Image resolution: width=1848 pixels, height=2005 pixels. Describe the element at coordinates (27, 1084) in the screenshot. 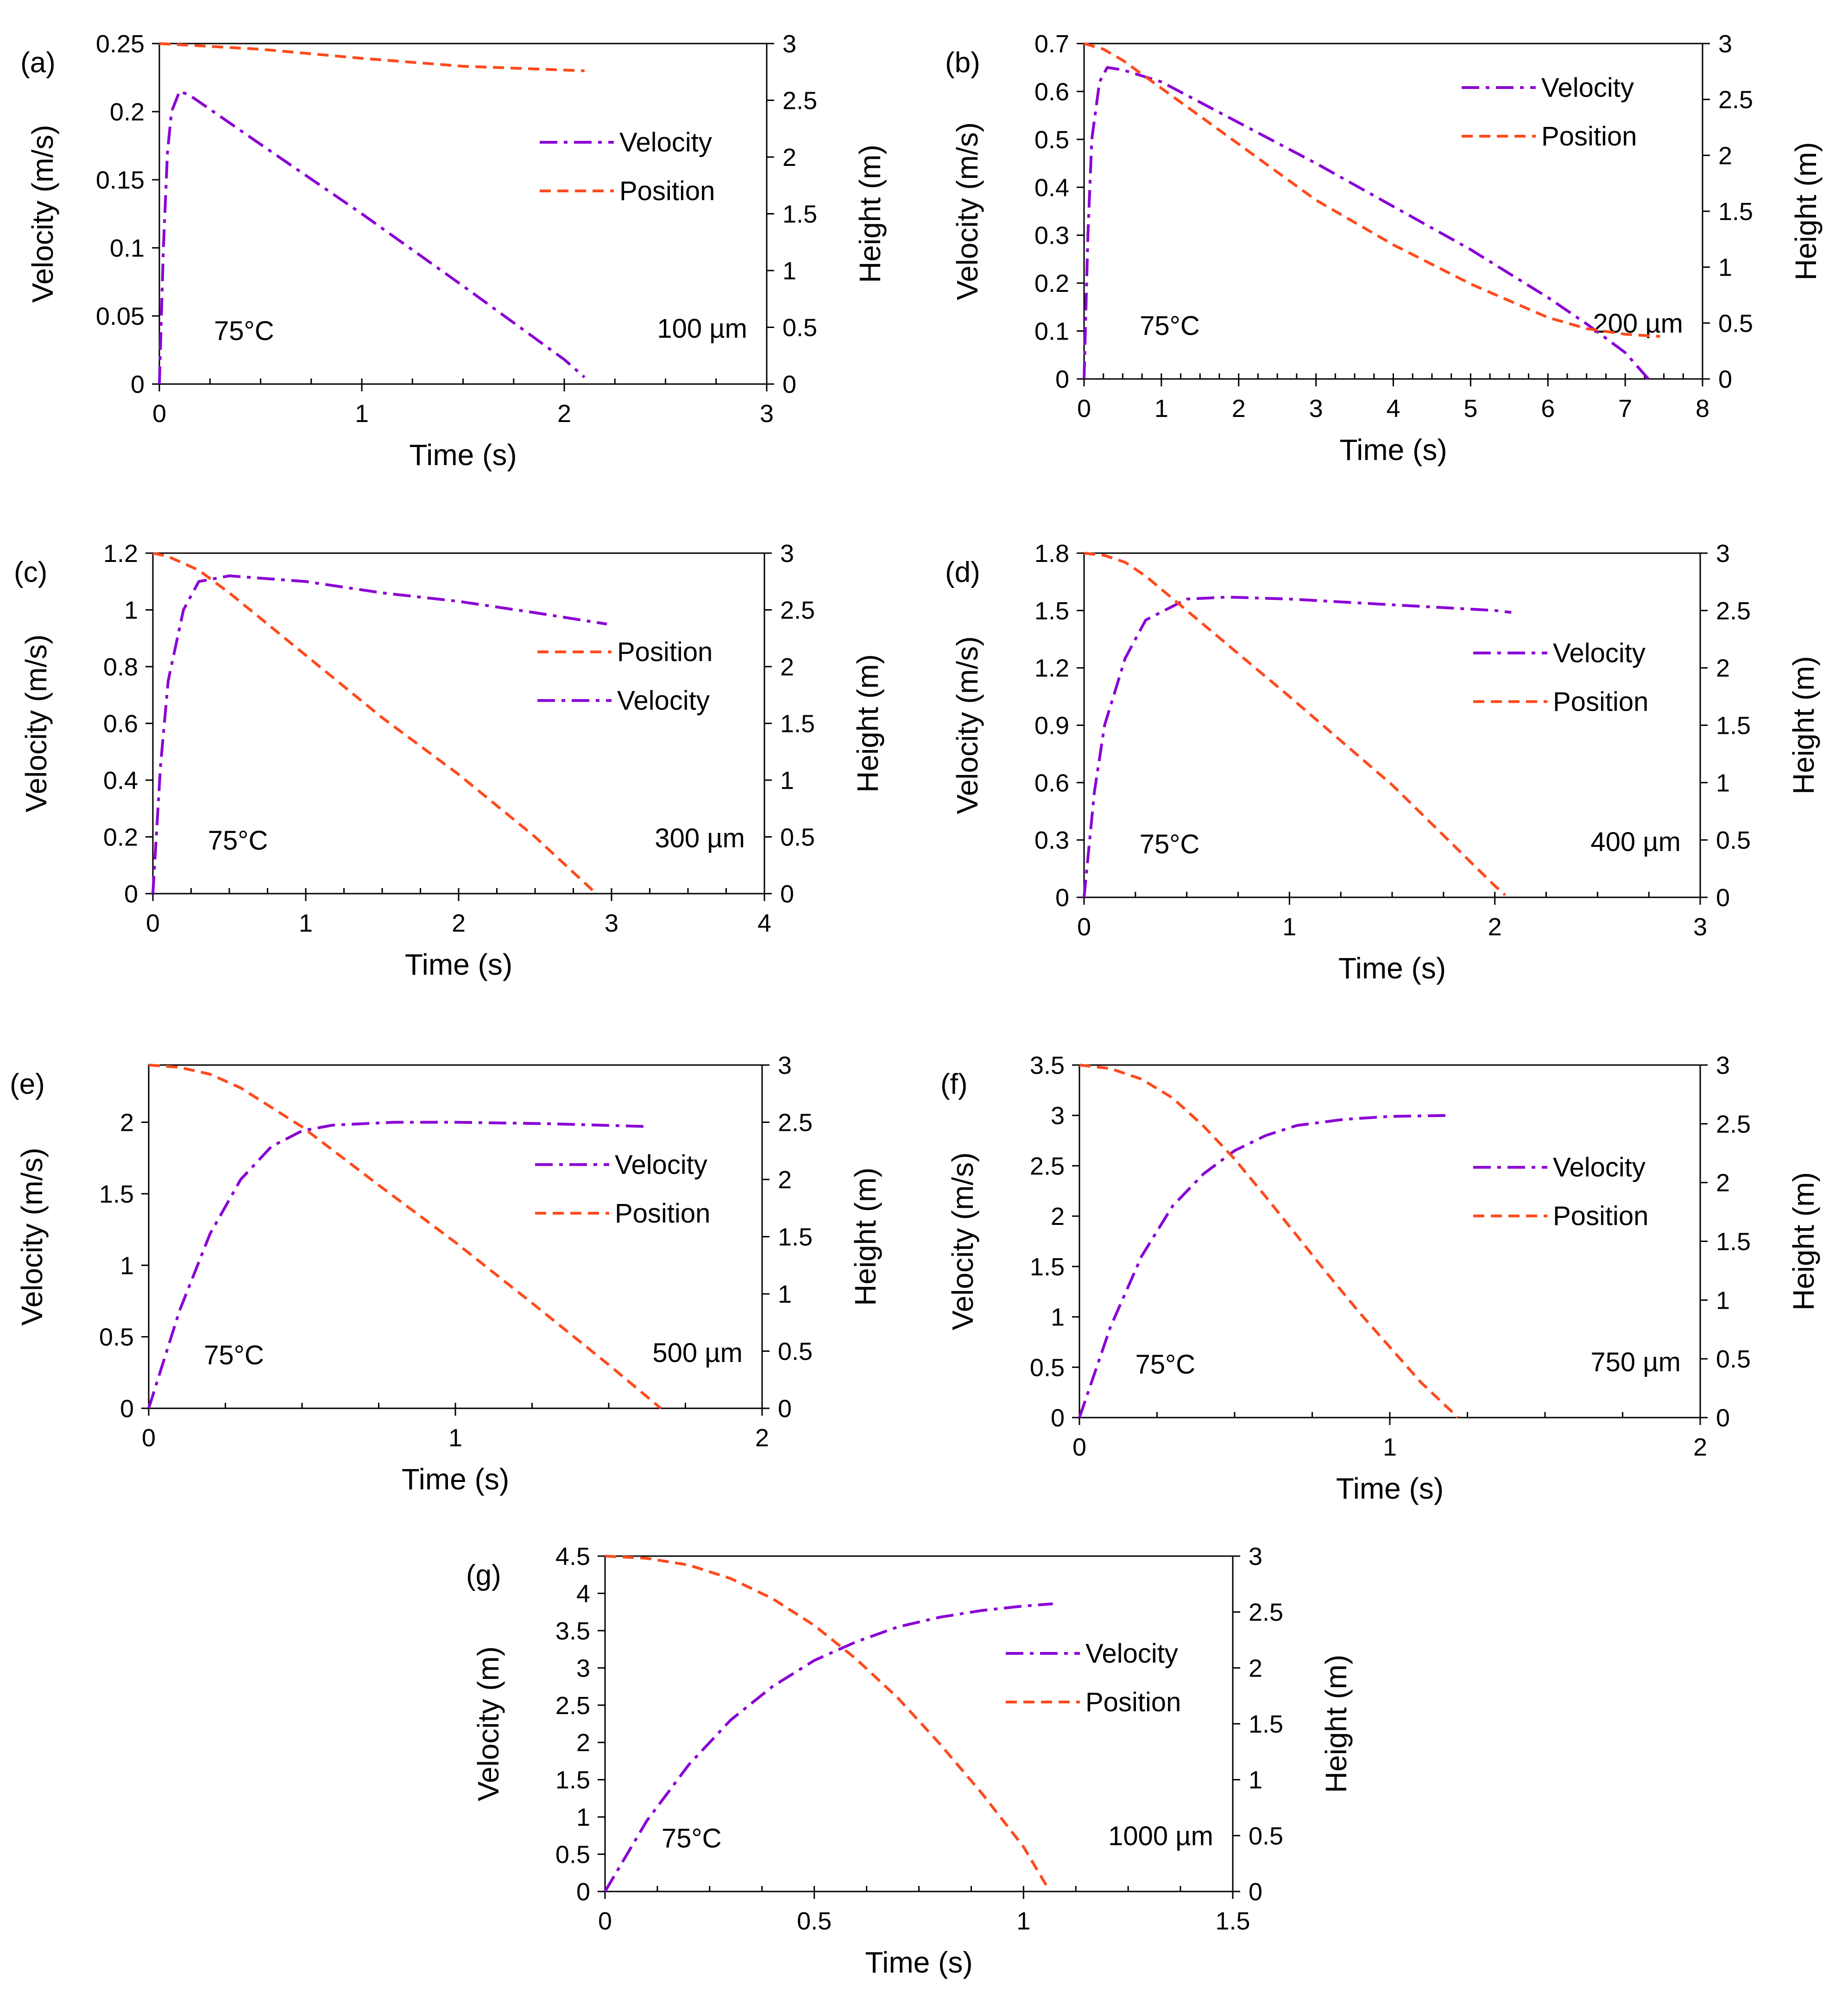

I see `panel-label: (e)` at that location.